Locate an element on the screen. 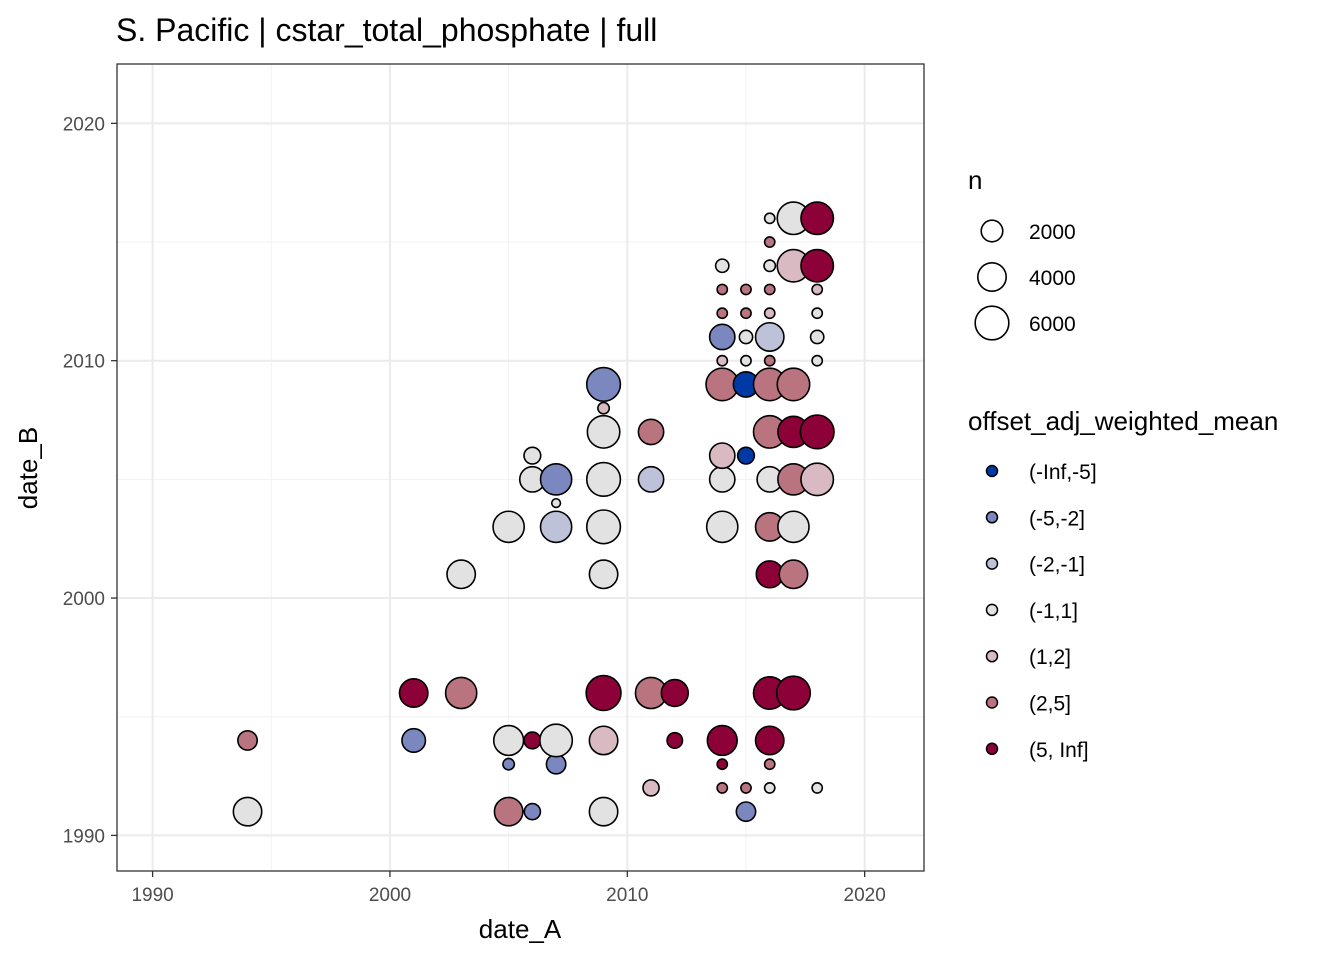  color-legend-label: (5, Inf] is located at coordinates (1059, 750).